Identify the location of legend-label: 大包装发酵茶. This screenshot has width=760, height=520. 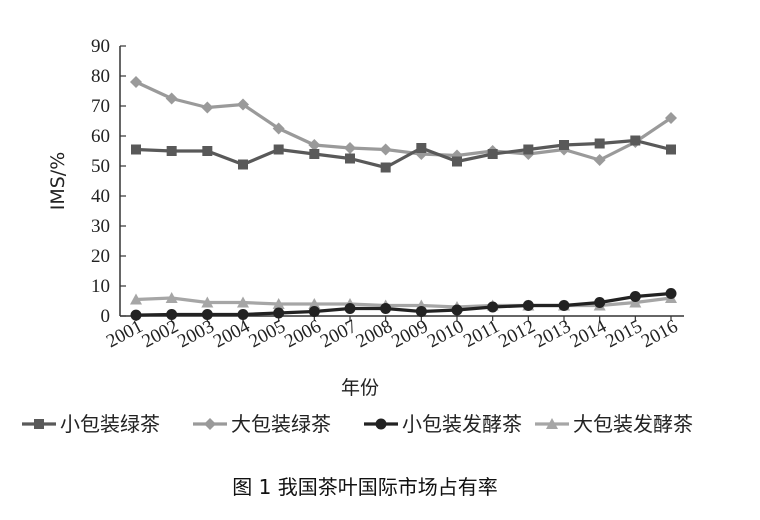
(633, 424).